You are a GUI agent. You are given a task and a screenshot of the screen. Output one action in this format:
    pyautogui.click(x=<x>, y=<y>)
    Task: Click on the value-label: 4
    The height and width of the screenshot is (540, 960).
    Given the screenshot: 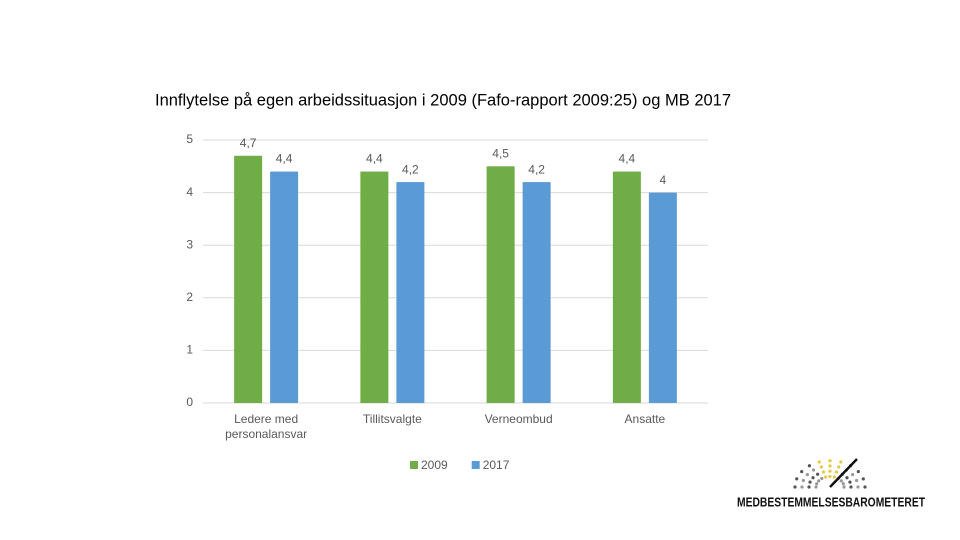 What is the action you would take?
    pyautogui.click(x=663, y=180)
    